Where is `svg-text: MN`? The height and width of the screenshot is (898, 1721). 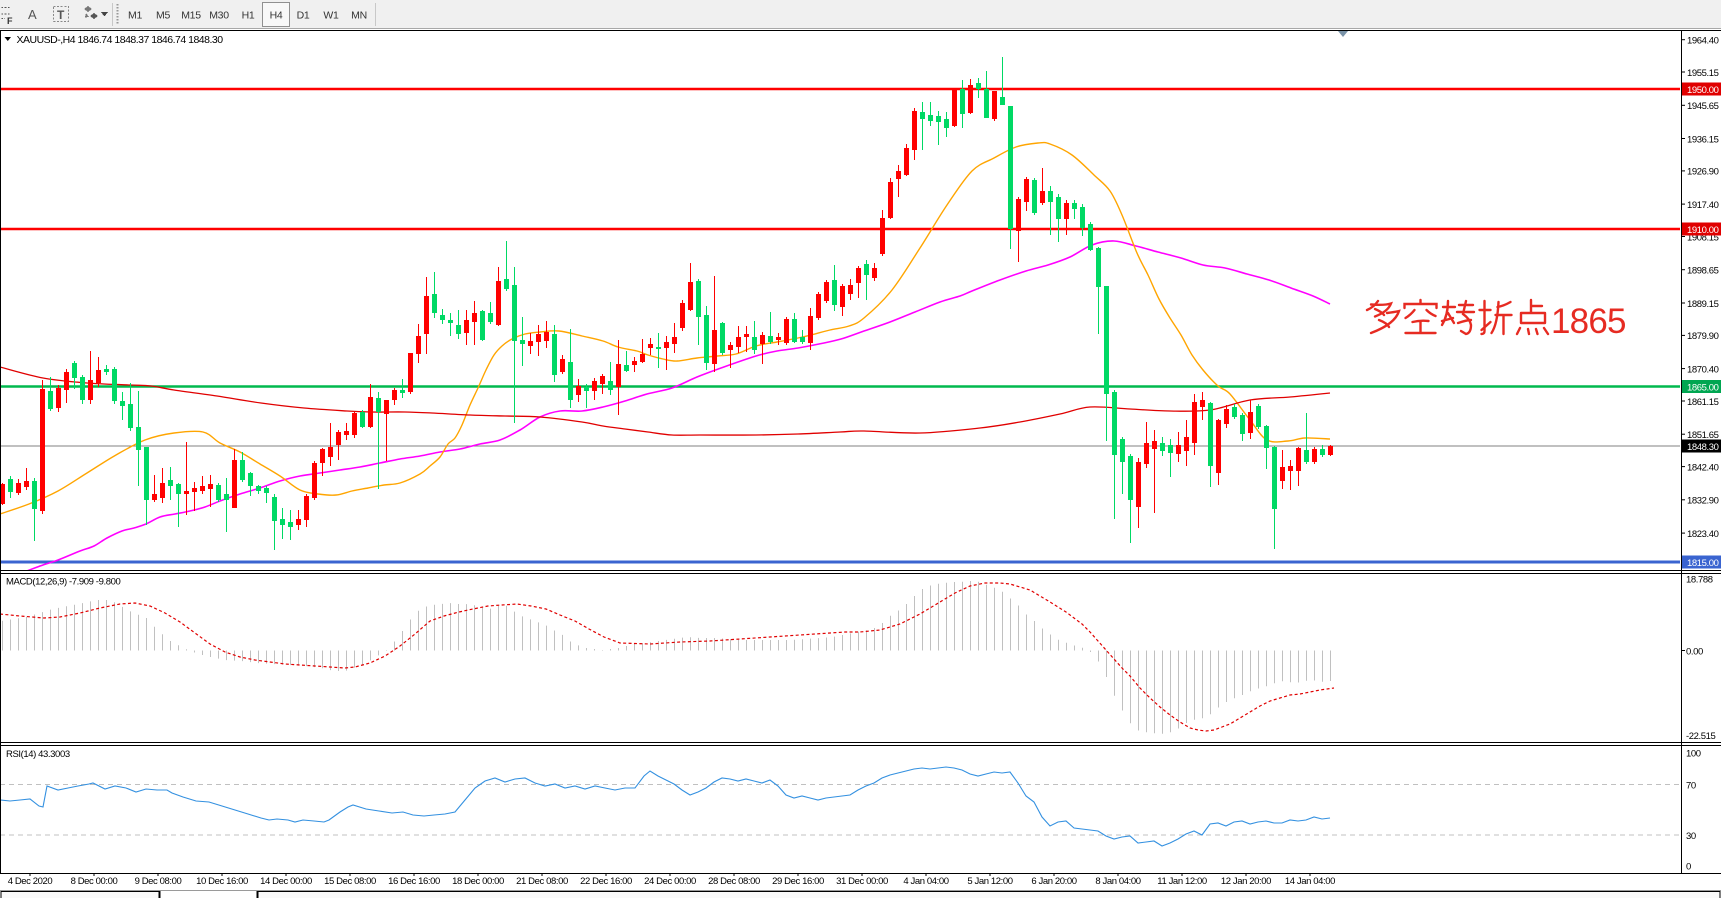
svg-text: MN is located at coordinates (359, 16).